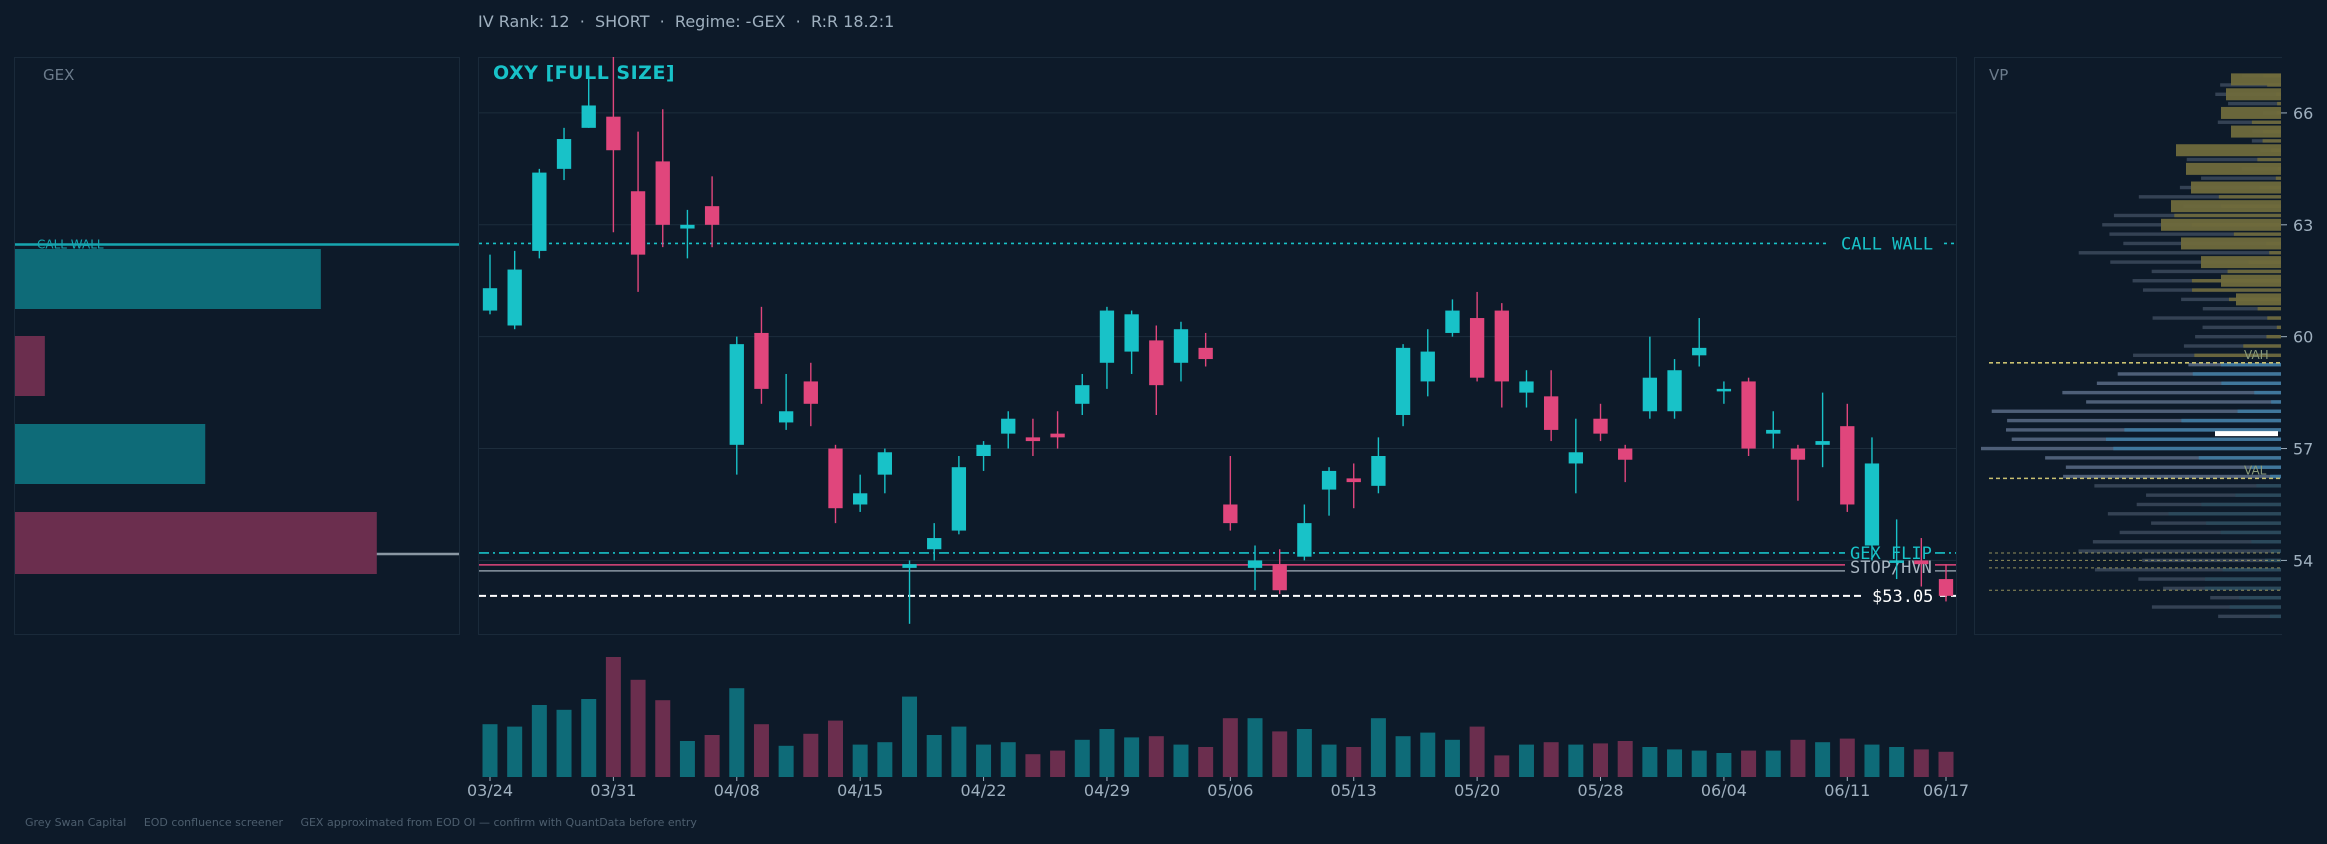  Describe the element at coordinates (59, 75) in the screenshot. I see `gex-panel-title: GEX` at that location.